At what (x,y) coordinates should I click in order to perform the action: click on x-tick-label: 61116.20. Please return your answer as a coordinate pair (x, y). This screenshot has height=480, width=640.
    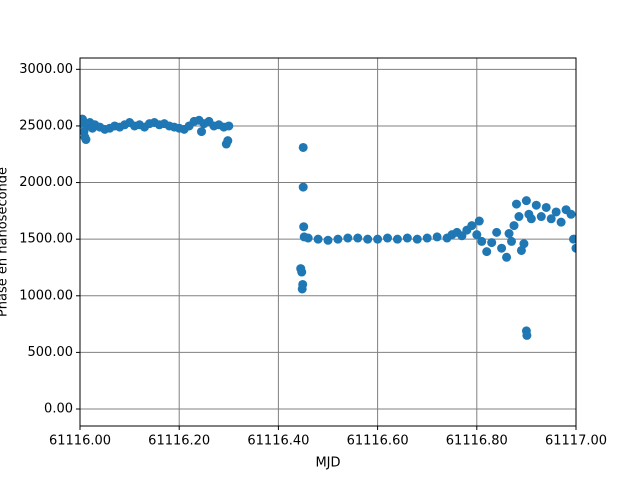
    Looking at the image, I should click on (179, 441).